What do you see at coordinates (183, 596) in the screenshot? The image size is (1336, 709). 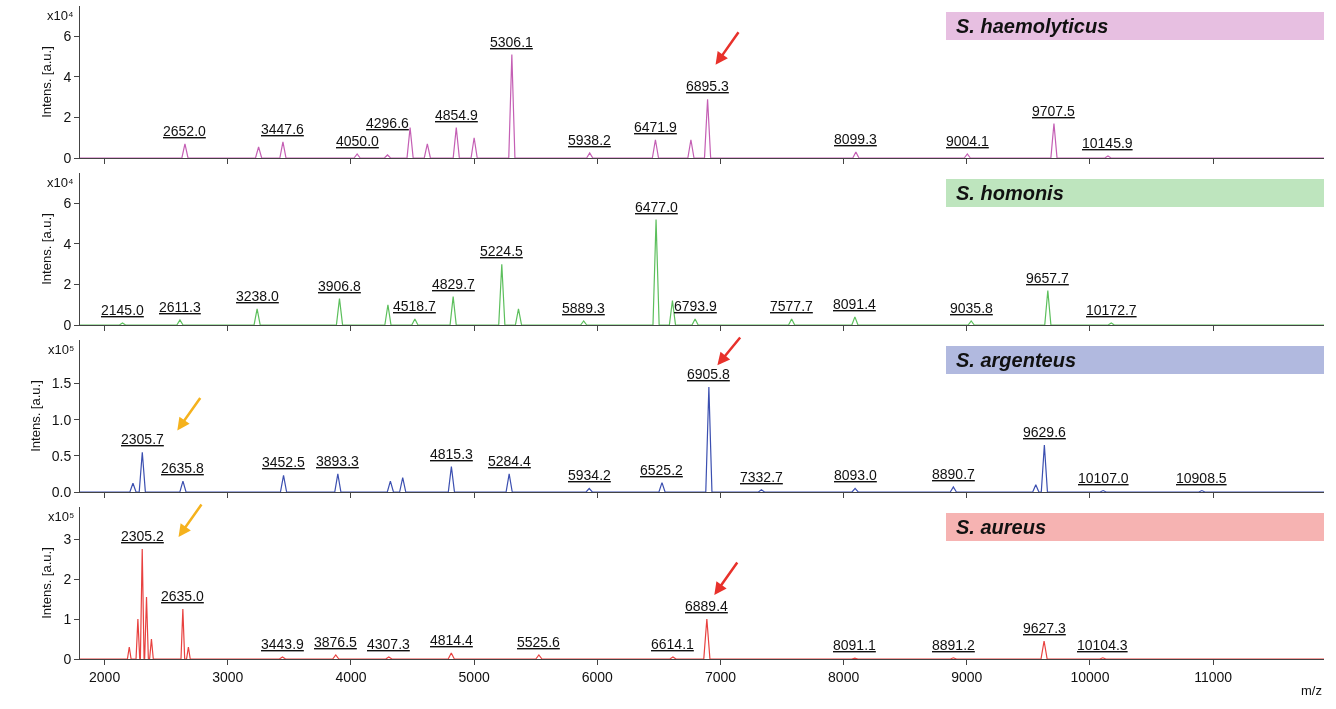 I see `annotation: 2635.0` at bounding box center [183, 596].